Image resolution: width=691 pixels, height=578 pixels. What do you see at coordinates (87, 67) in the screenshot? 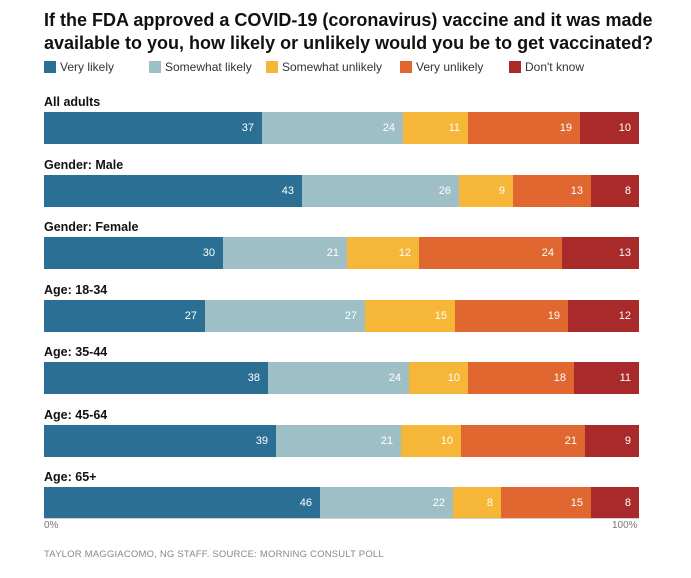
I see `legend-label: Very likely` at bounding box center [87, 67].